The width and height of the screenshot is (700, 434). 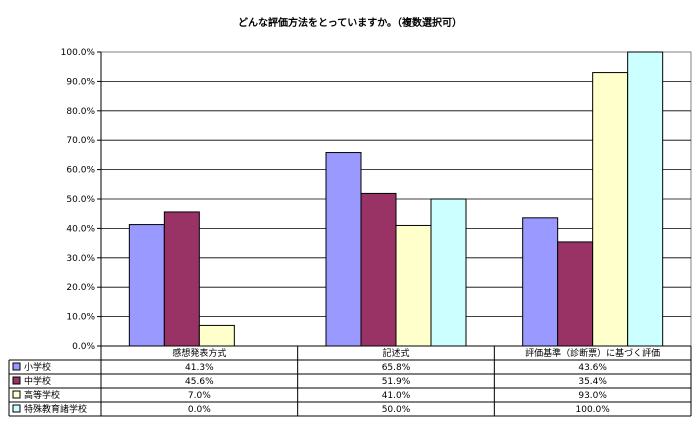 I want to click on y-tick-label: 0.0%, so click(x=83, y=347).